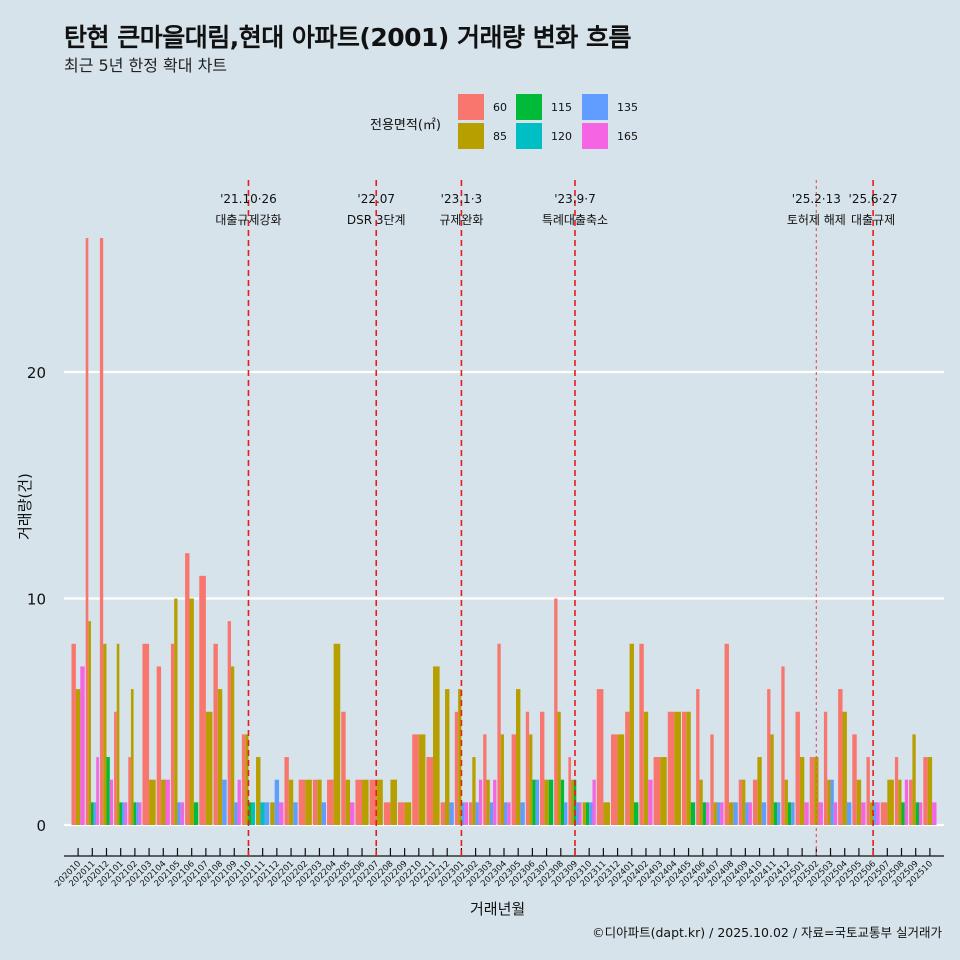 This screenshot has width=960, height=960. Describe the element at coordinates (873, 220) in the screenshot. I see `event-text-label: 대출규제` at that location.